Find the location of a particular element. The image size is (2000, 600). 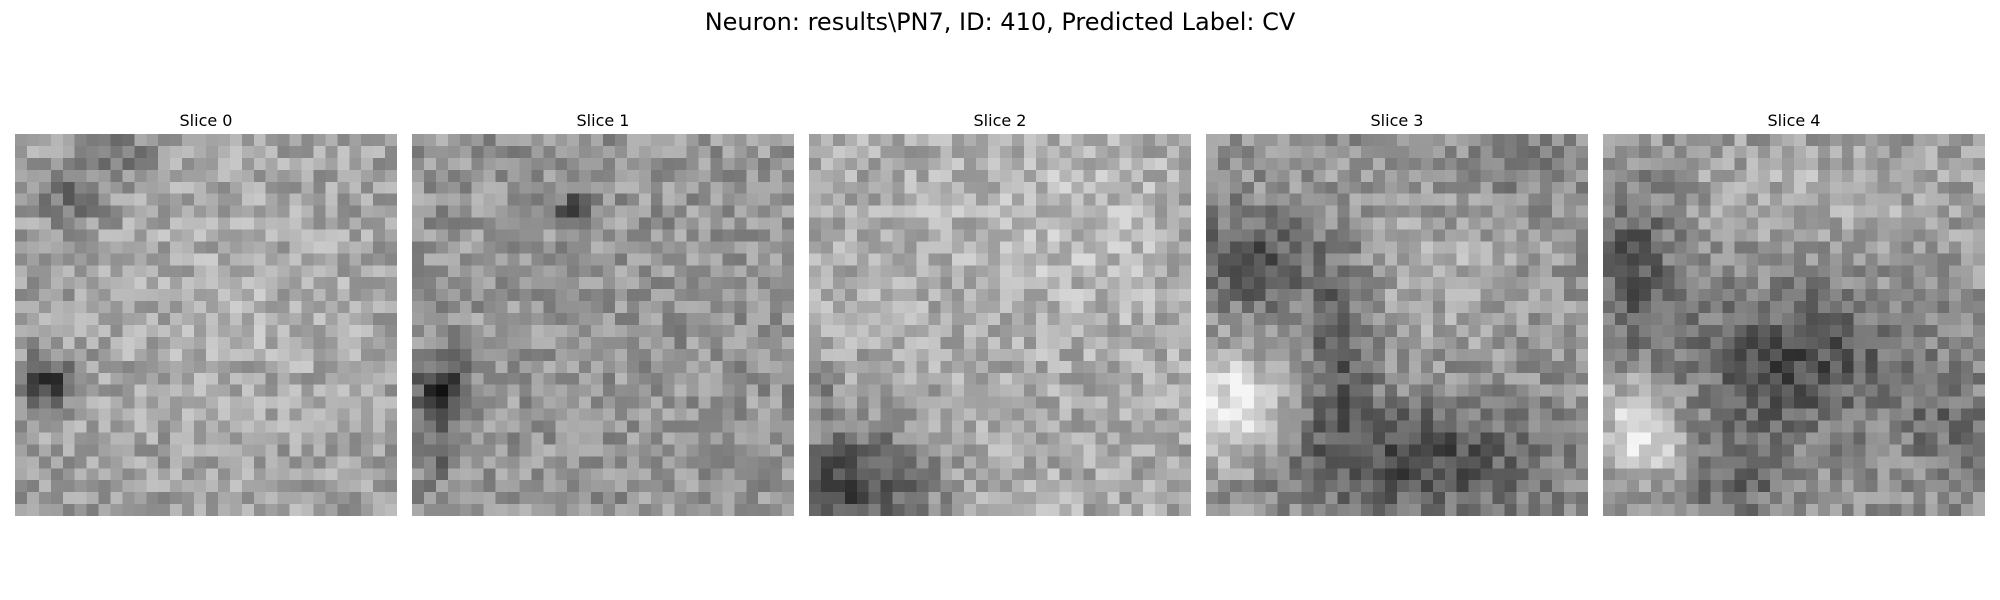

slice-panel-4: Slice 4 is located at coordinates (1794, 312).